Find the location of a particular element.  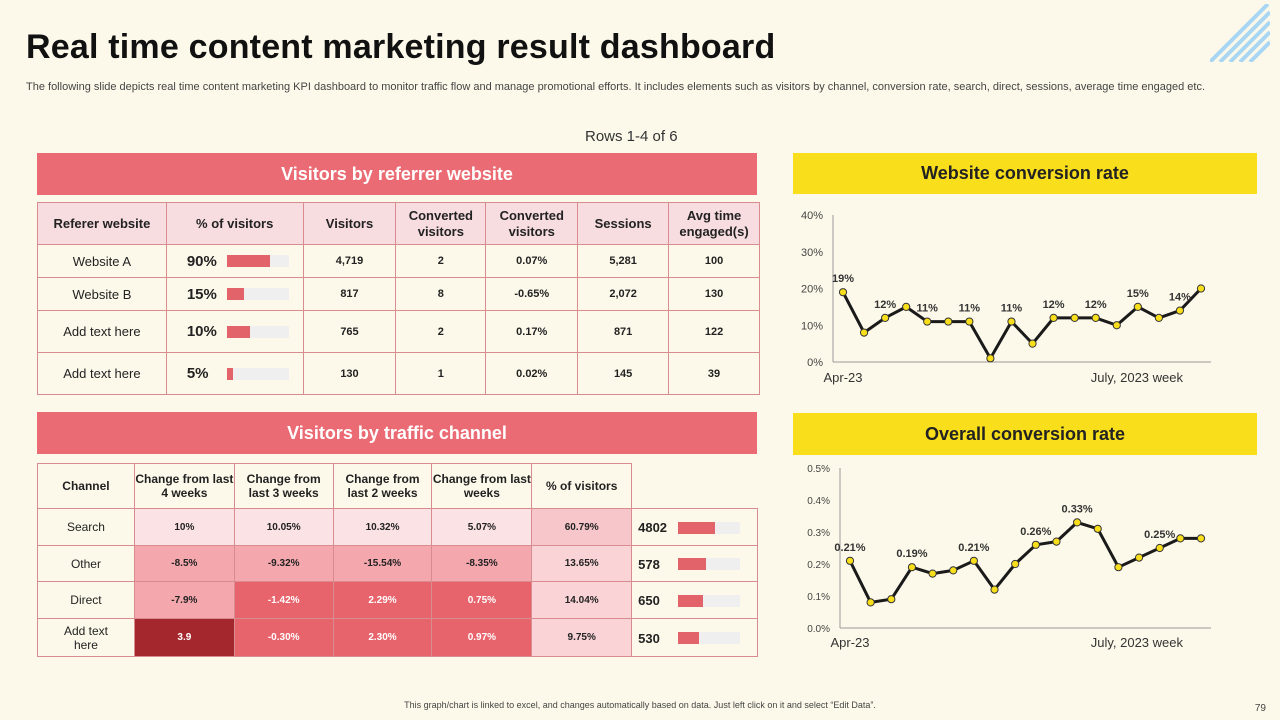

change-cell: 0.97% is located at coordinates (482, 637).